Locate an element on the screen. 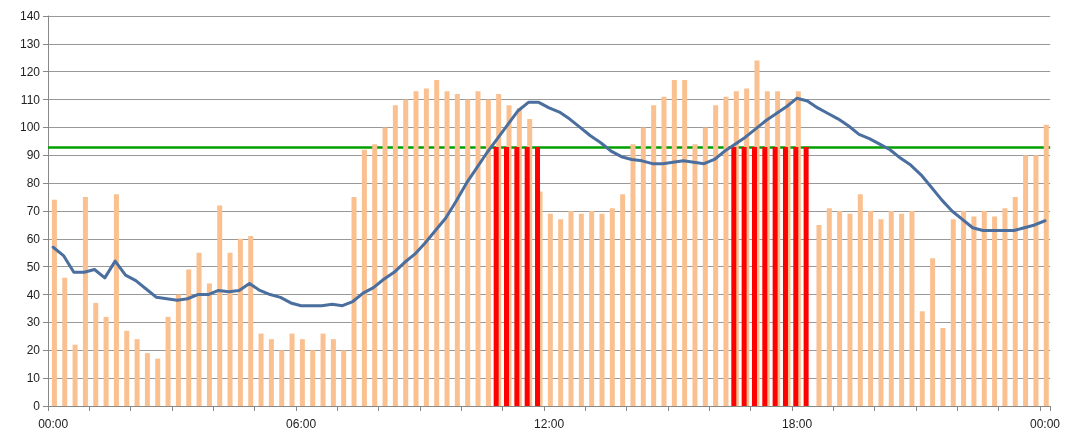  y-tick-label: 0 is located at coordinates (37, 406).